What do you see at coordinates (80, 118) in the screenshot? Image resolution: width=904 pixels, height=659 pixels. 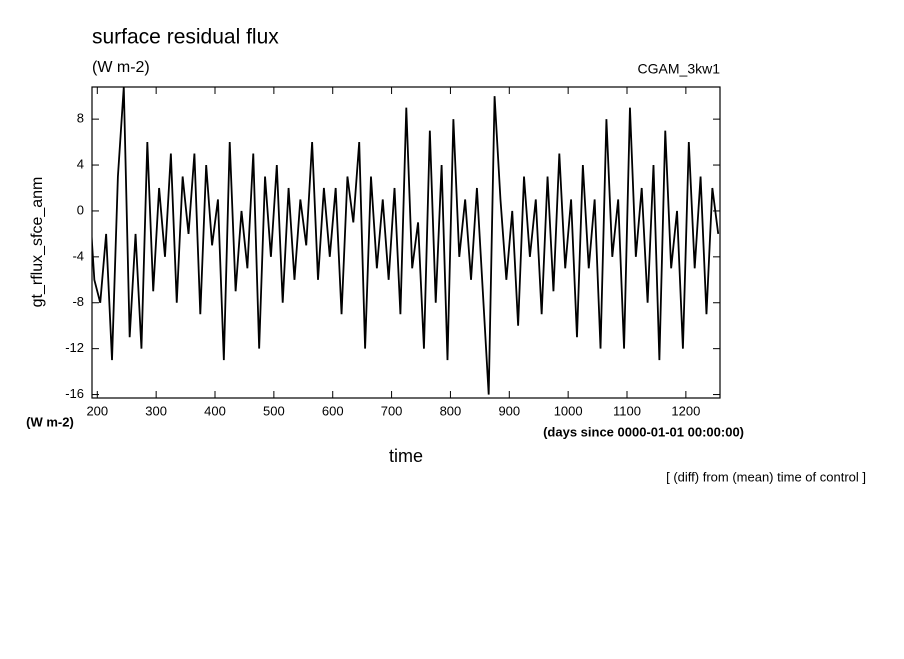 I see `y-tick-label: 8` at bounding box center [80, 118].